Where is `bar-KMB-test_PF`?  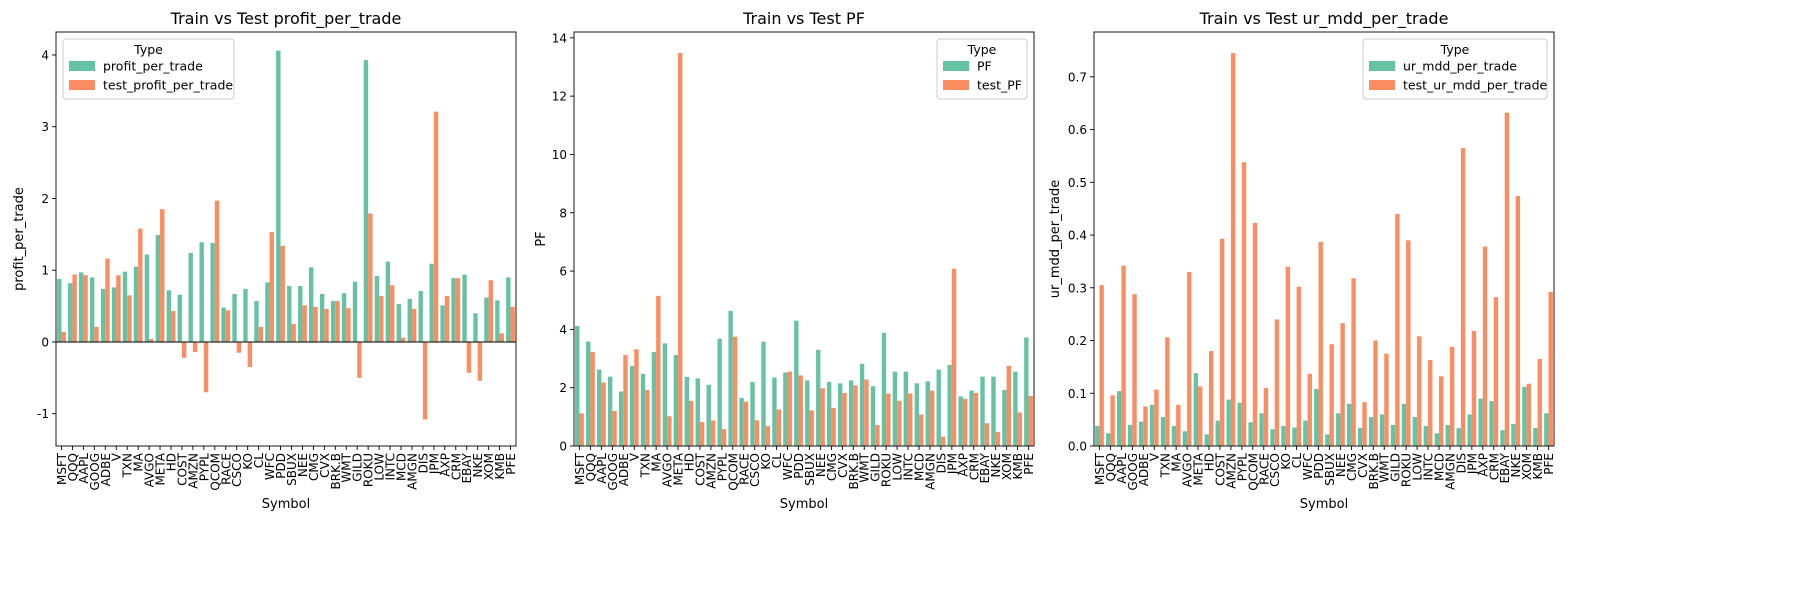
bar-KMB-test_PF is located at coordinates (1019, 429).